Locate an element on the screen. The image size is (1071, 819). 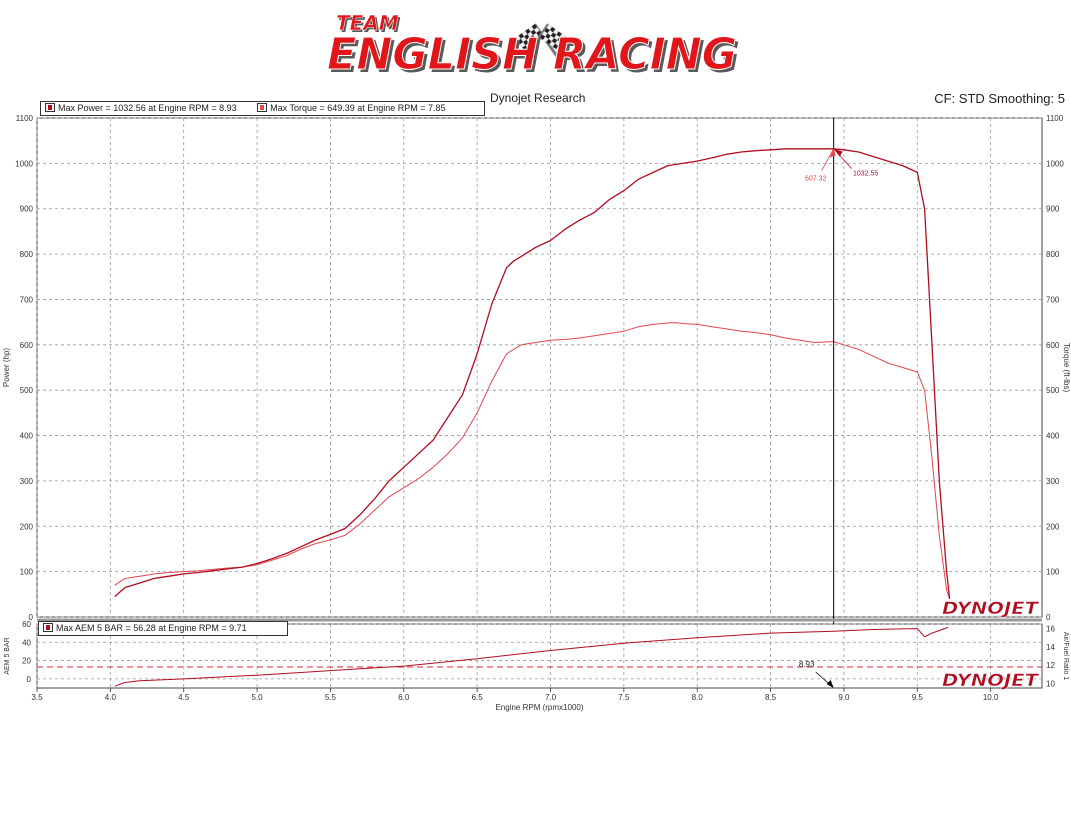
logo-small-text-fill: TEAM is located at coordinates (367, 23).